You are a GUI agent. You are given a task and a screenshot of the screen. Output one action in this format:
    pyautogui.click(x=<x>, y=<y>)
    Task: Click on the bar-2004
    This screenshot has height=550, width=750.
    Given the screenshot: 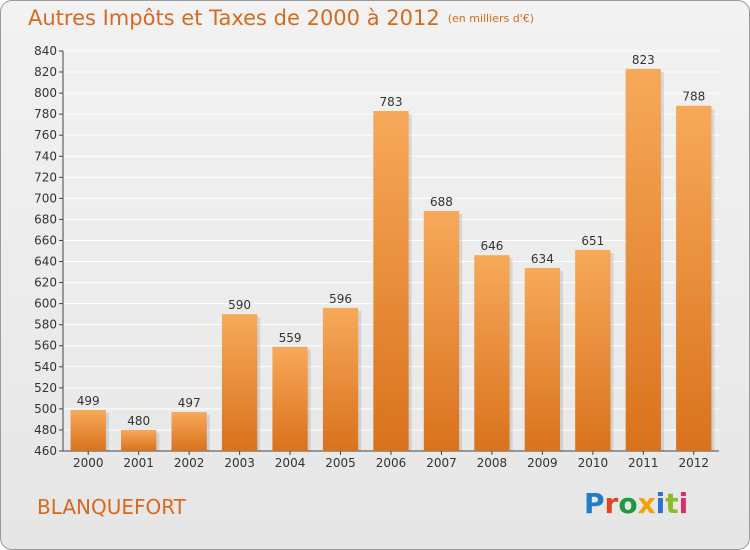 What is the action you would take?
    pyautogui.click(x=290, y=398)
    